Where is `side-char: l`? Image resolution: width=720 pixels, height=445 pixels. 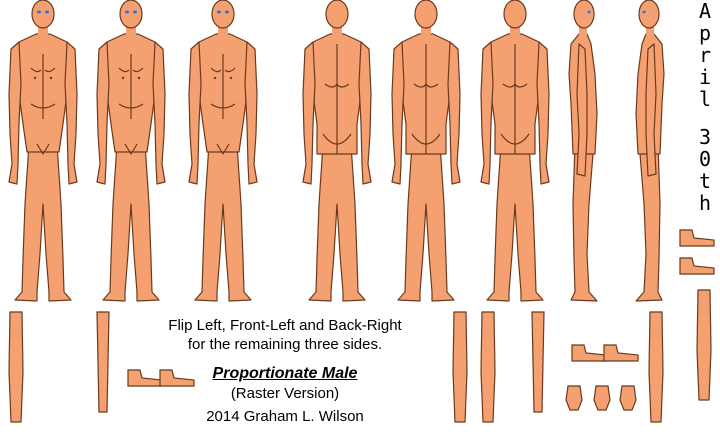 side-char: l is located at coordinates (705, 99).